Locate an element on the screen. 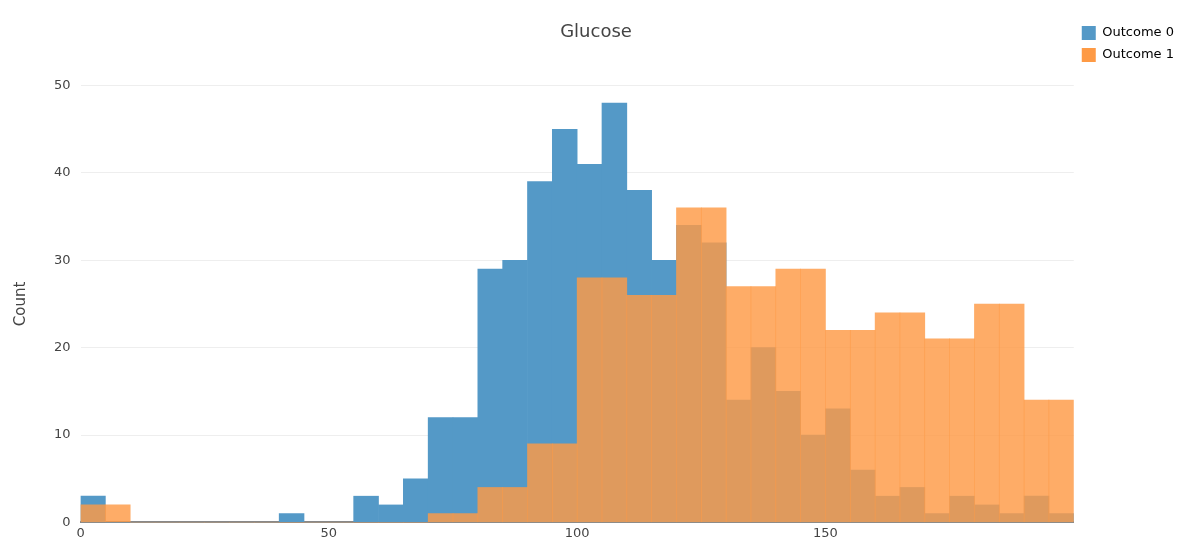  y-tick-label: 50 is located at coordinates (62, 84).